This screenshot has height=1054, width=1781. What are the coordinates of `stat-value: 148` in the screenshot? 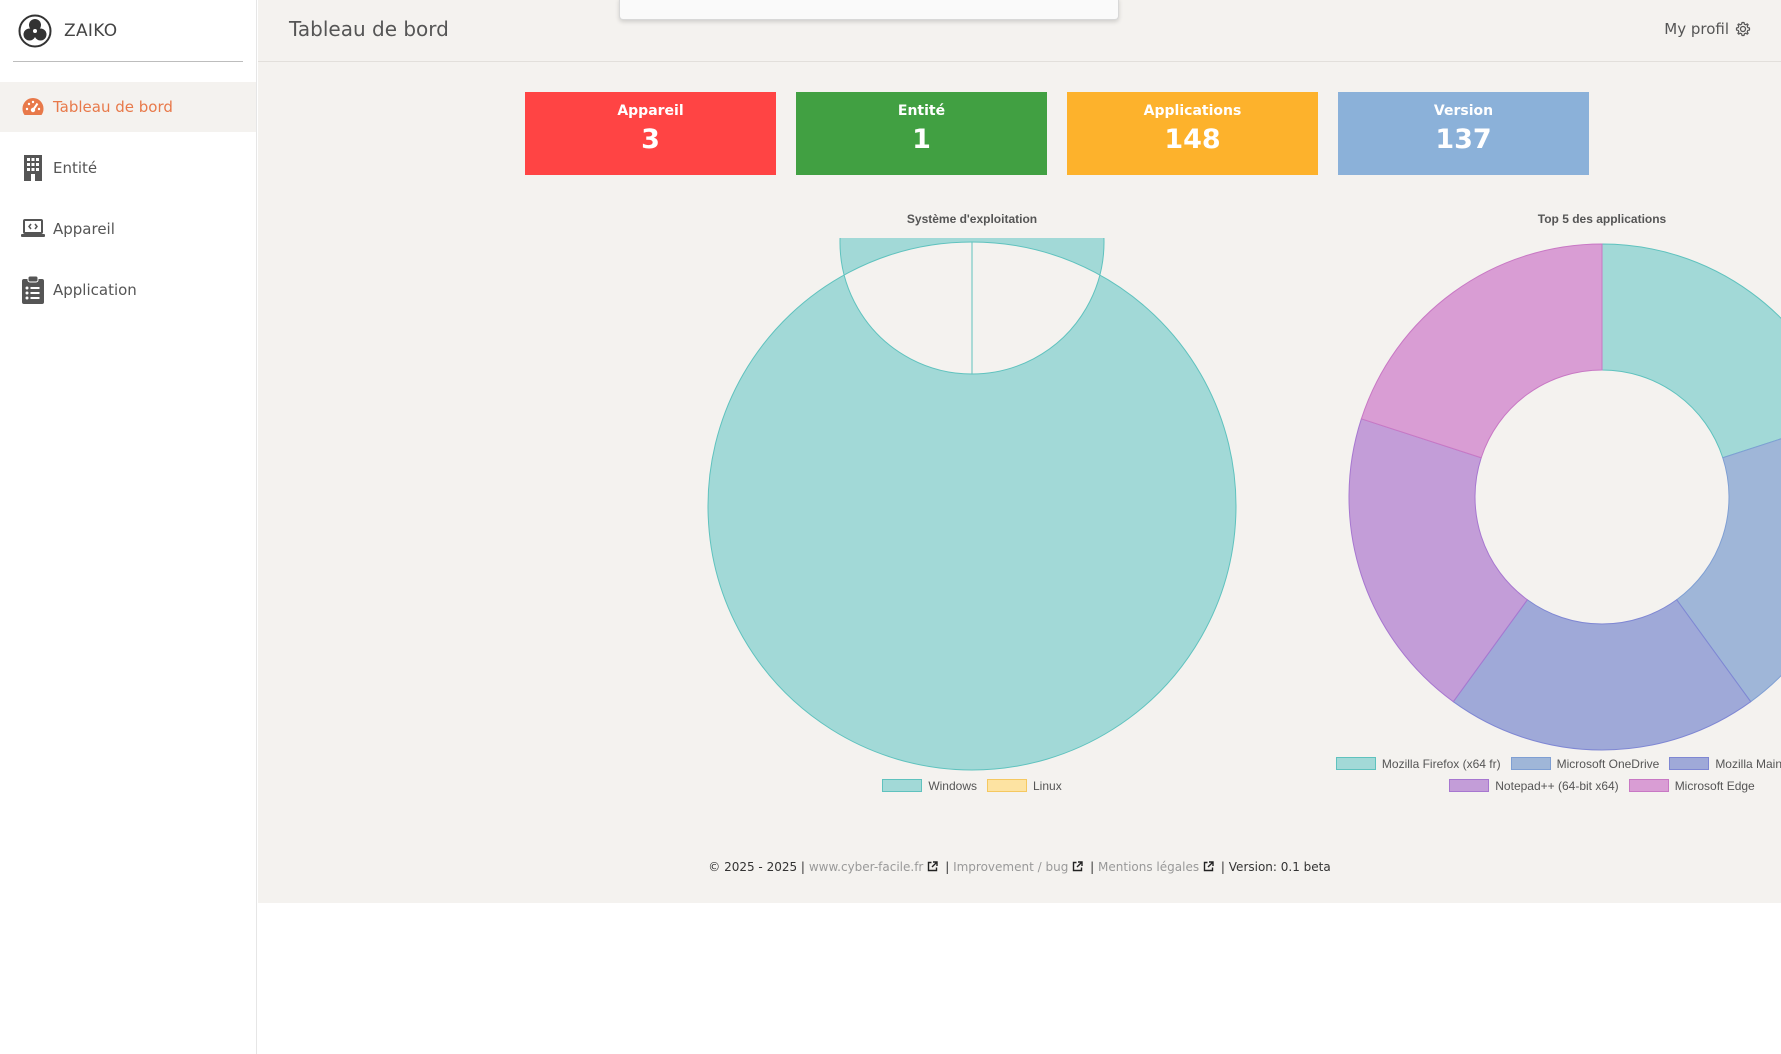 It's located at (1192, 139).